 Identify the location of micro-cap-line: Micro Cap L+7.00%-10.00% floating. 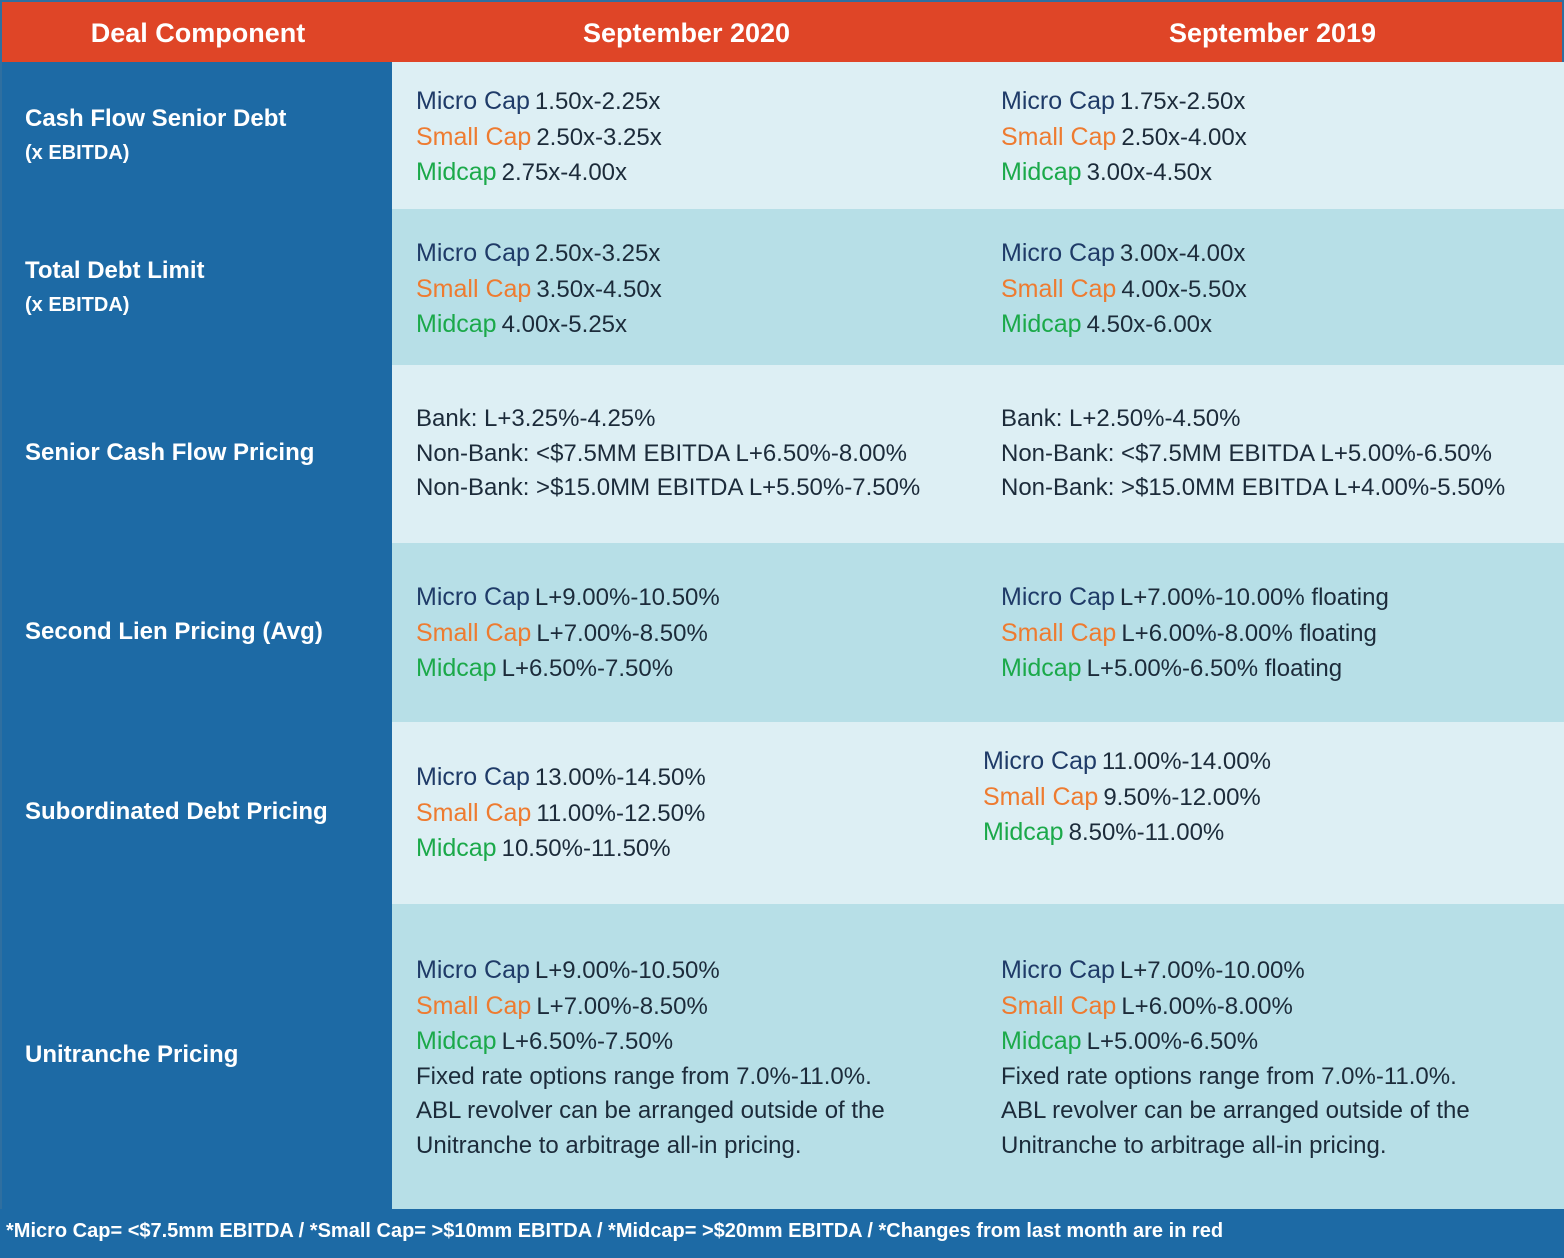
(1195, 598).